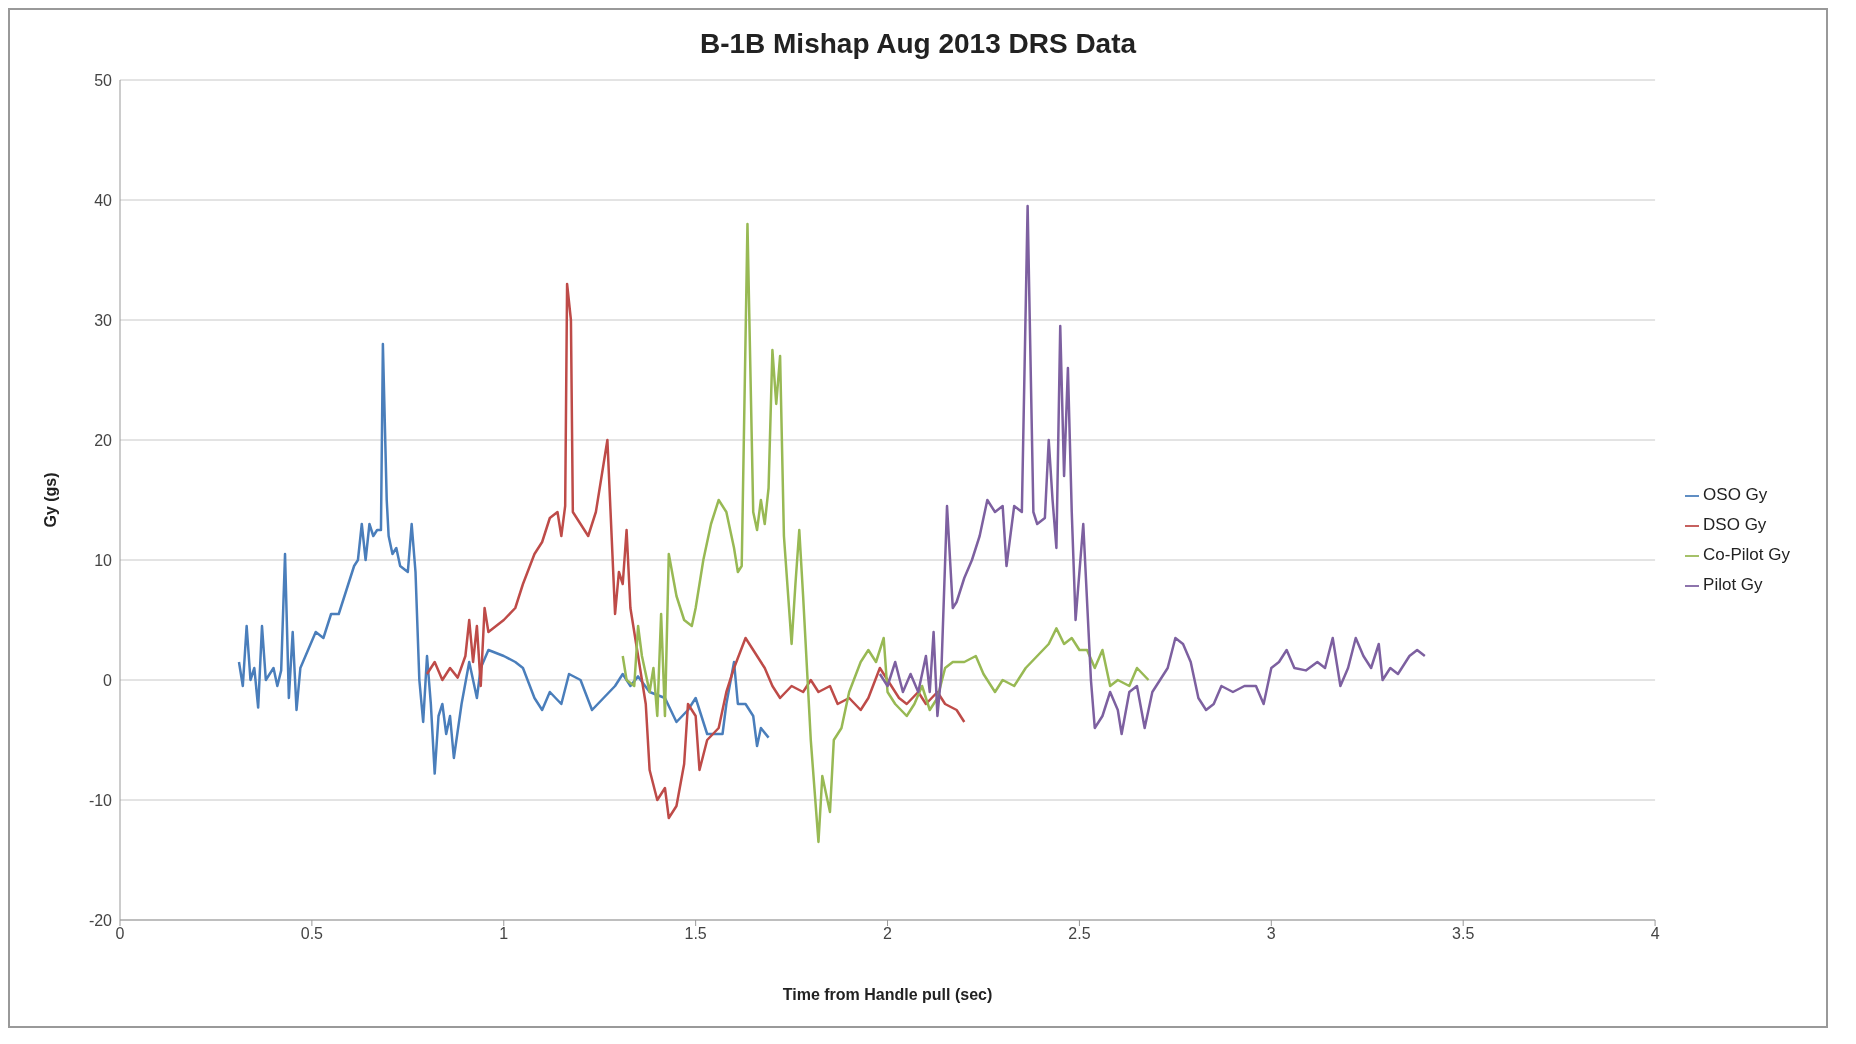 The width and height of the screenshot is (1856, 1044). I want to click on x-tick-label: 3, so click(1271, 934).